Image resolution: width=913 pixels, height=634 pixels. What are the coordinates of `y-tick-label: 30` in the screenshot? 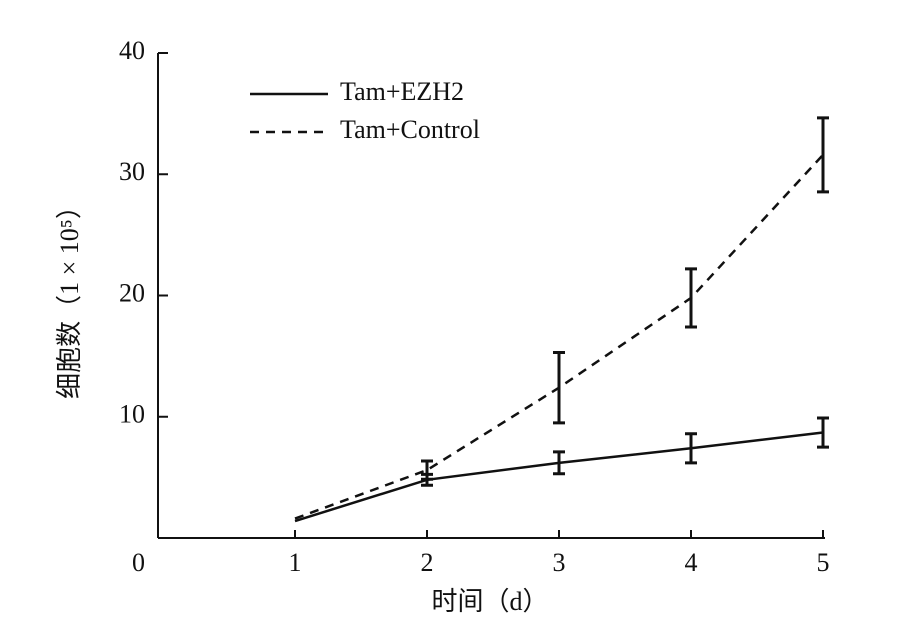 It's located at (132, 171).